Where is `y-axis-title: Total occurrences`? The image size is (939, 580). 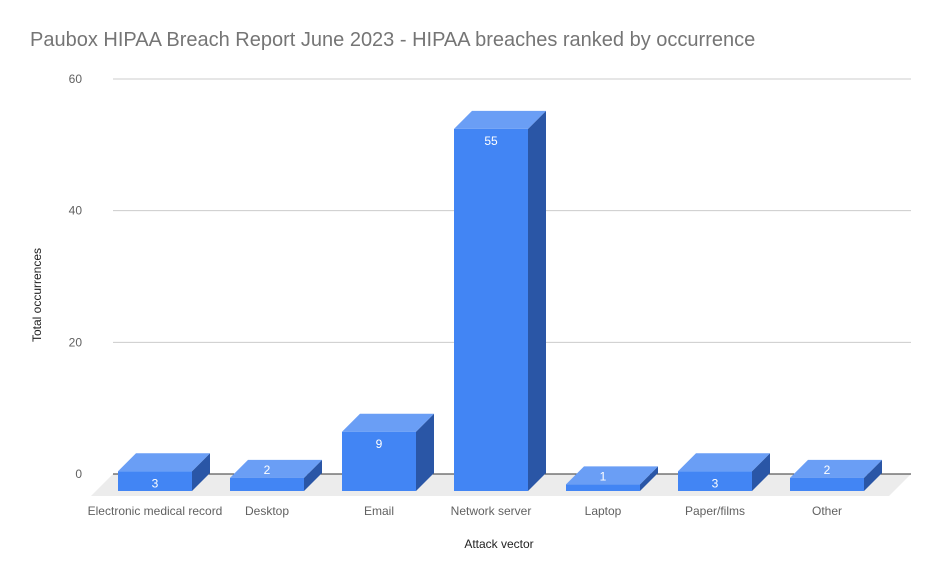 y-axis-title: Total occurrences is located at coordinates (37, 295).